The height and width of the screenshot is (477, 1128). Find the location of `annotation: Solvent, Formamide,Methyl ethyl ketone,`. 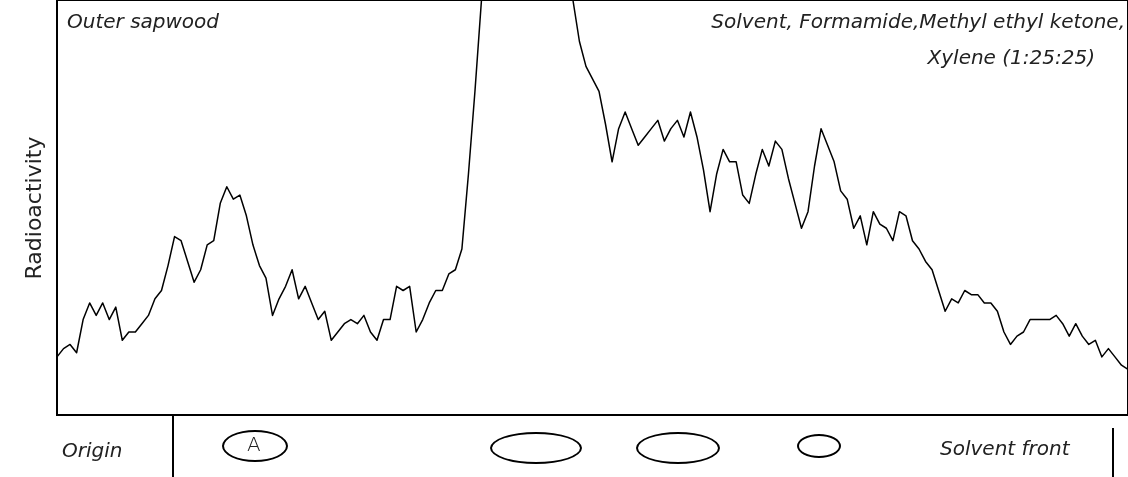

annotation: Solvent, Formamide,Methyl ethyl ketone, is located at coordinates (918, 21).